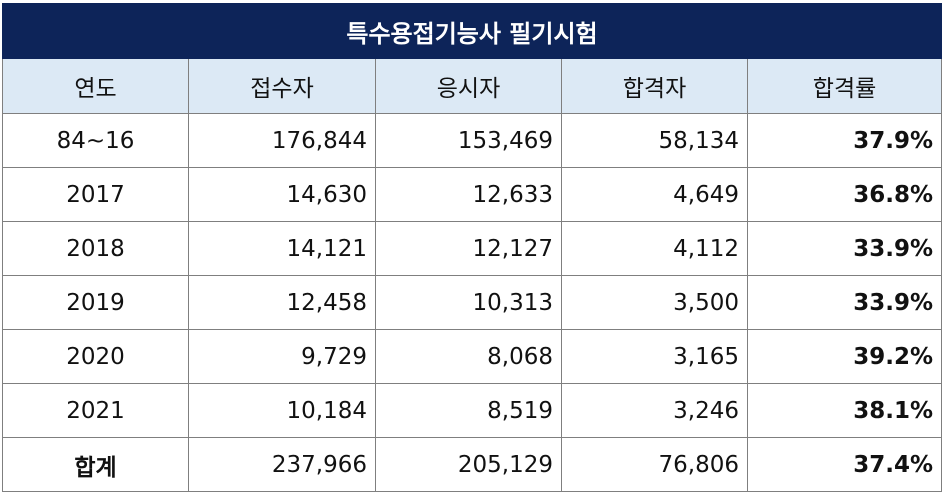 The width and height of the screenshot is (943, 502). Describe the element at coordinates (468, 140) in the screenshot. I see `cell-examinees: 153,469` at that location.